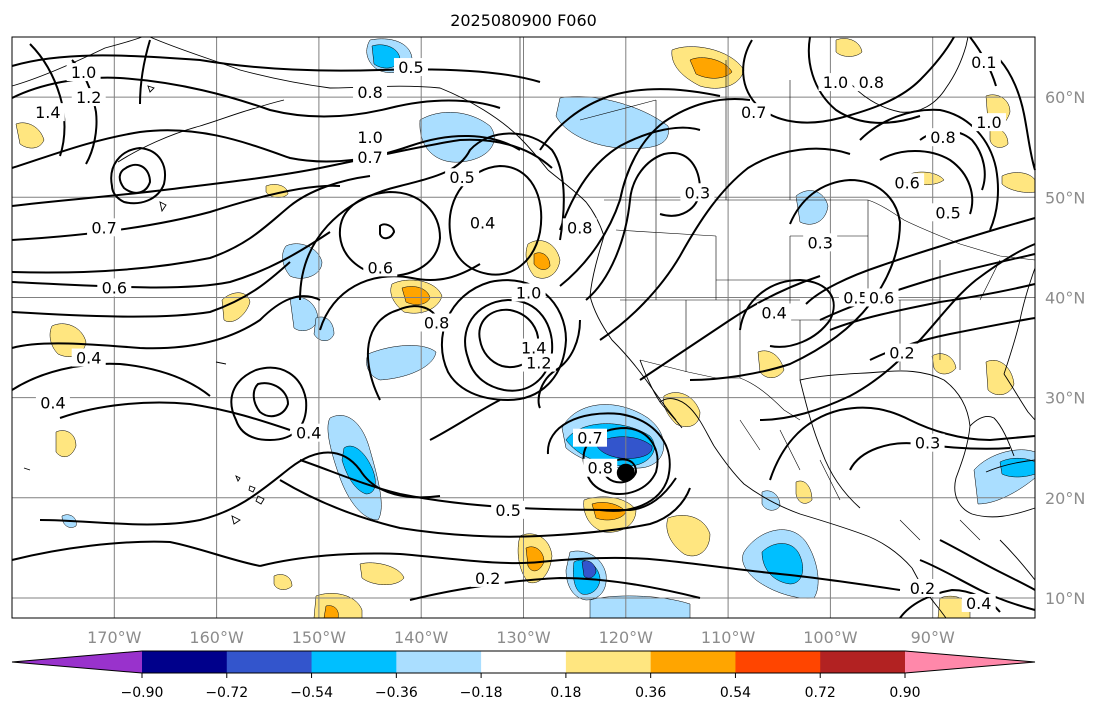 This screenshot has height=712, width=1105. Describe the element at coordinates (523, 20) in the screenshot. I see `chart-title: 2025080900 F060` at that location.